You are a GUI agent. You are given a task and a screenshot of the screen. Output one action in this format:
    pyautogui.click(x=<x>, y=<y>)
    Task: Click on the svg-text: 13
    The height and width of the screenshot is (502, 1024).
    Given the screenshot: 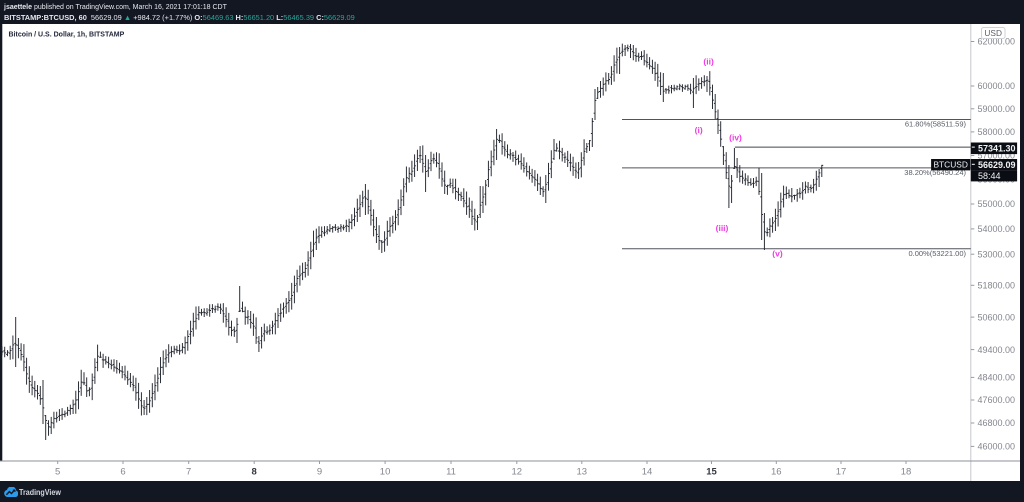 What is the action you would take?
    pyautogui.click(x=582, y=471)
    